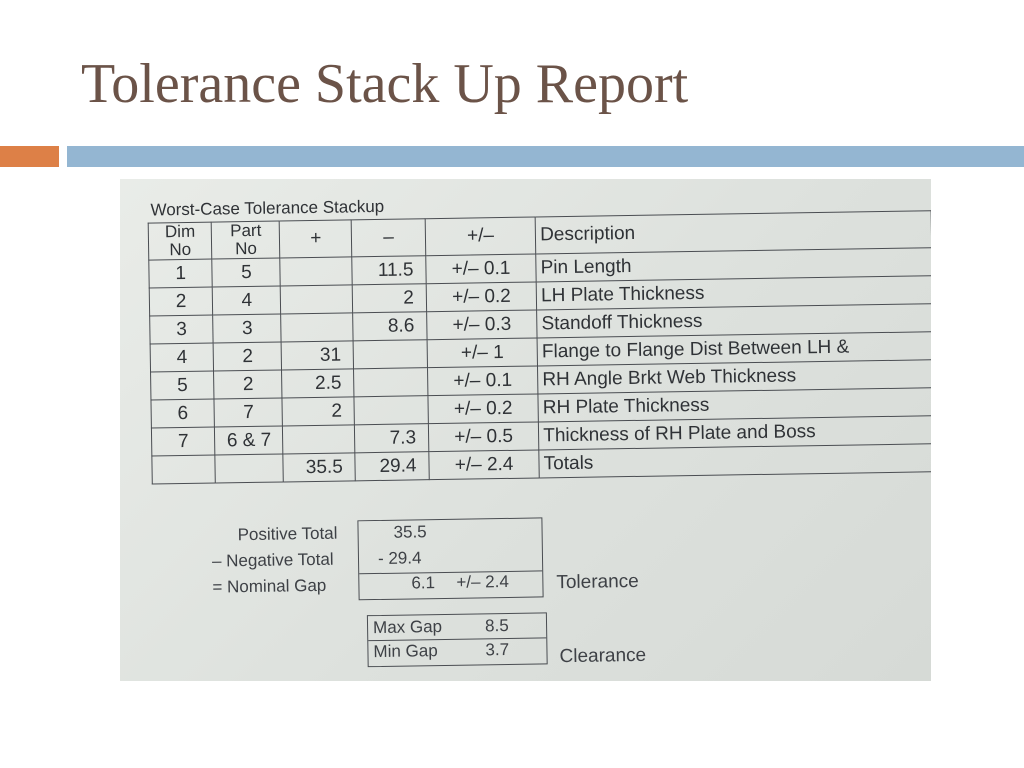 Image resolution: width=1024 pixels, height=768 pixels. I want to click on title-underline-bar, so click(545, 156).